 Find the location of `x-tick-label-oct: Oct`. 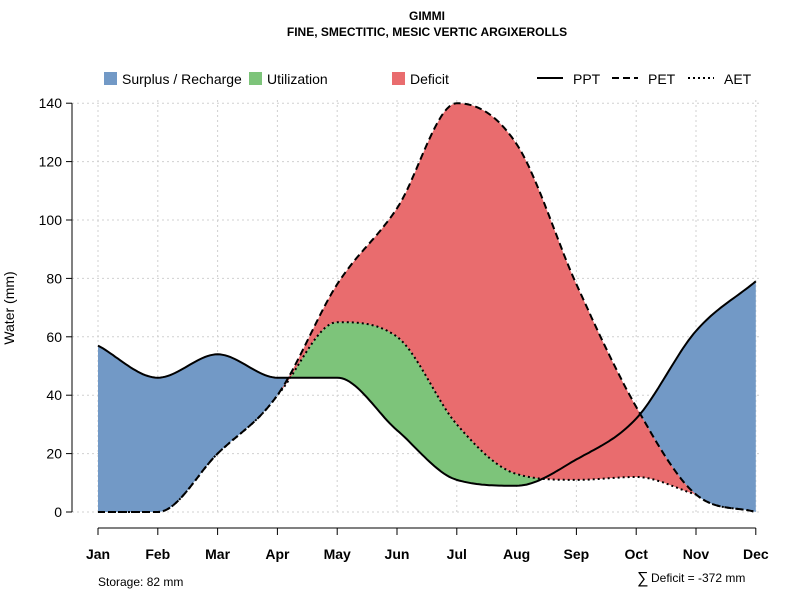

x-tick-label-oct: Oct is located at coordinates (637, 554).